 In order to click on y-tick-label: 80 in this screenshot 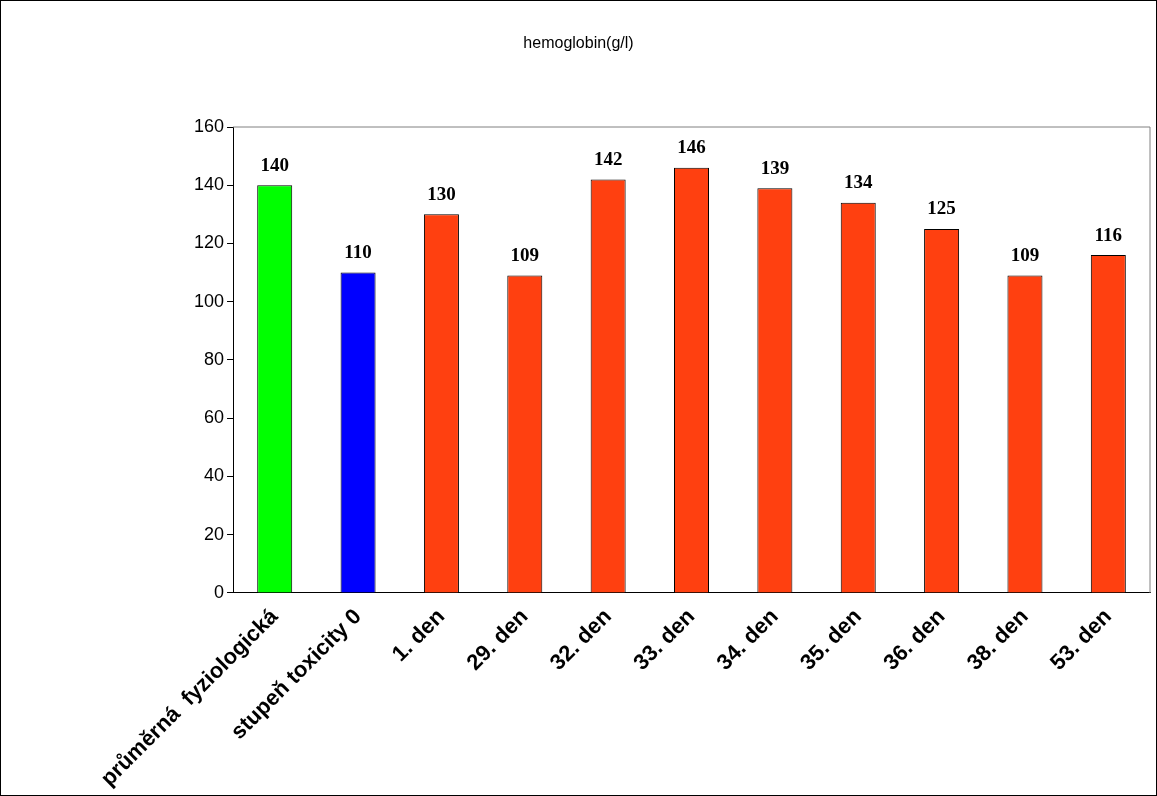, I will do `click(214, 358)`.